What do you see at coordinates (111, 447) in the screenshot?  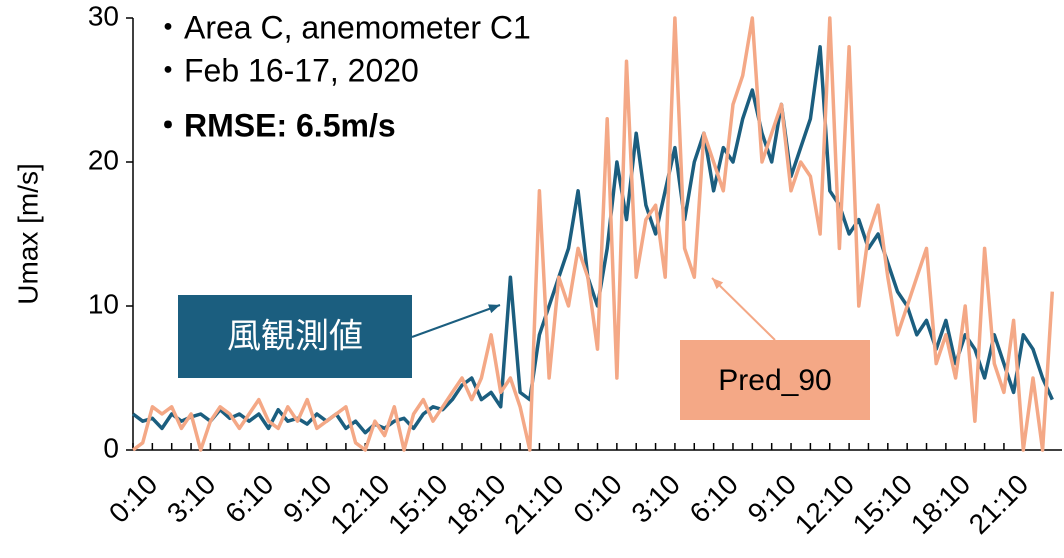 I see `y-tick-label: 0` at bounding box center [111, 447].